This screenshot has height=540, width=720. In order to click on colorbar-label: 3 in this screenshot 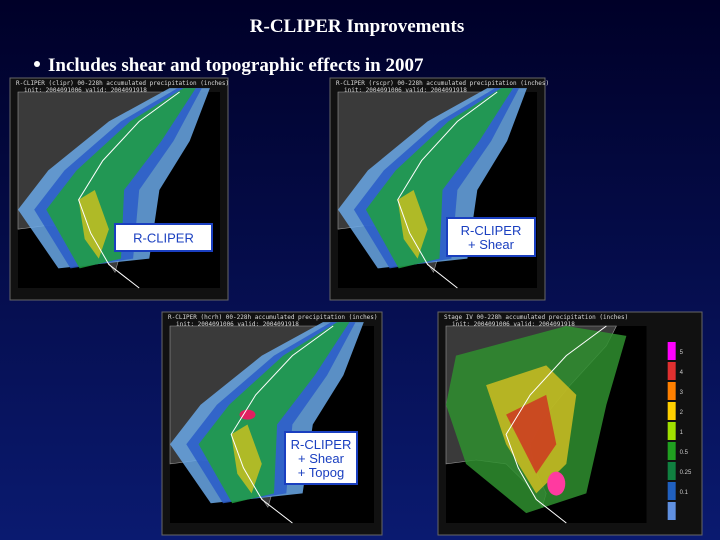, I will do `click(682, 393)`.